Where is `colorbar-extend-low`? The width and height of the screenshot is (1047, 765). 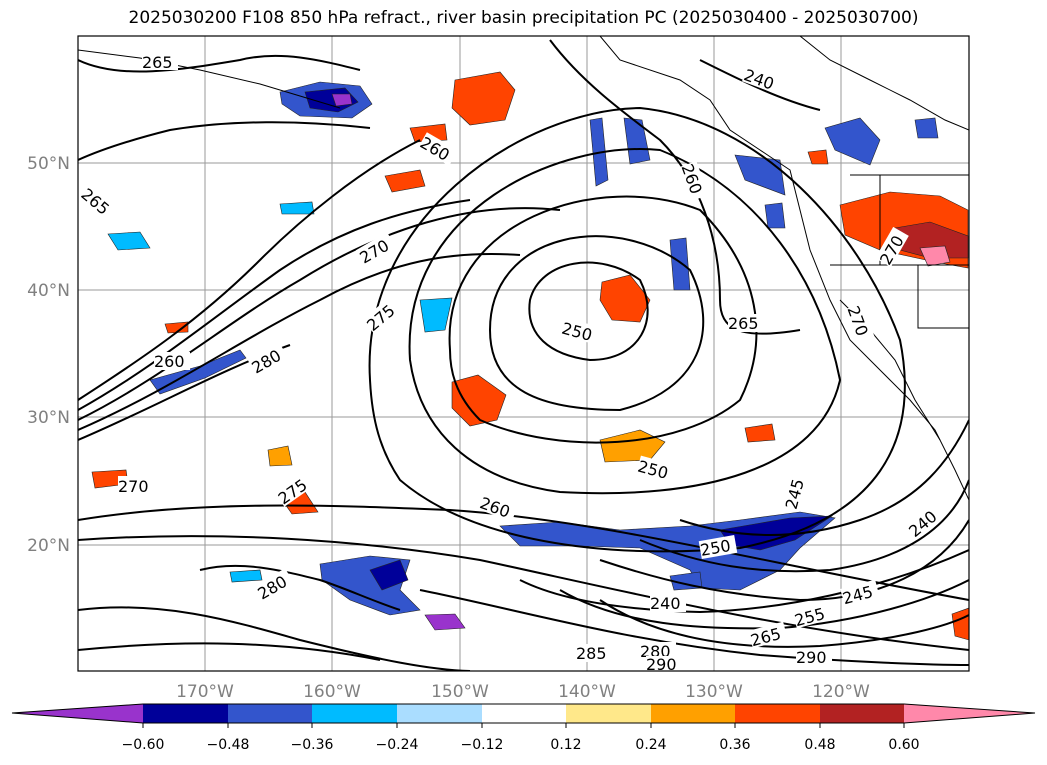
colorbar-extend-low is located at coordinates (77, 713).